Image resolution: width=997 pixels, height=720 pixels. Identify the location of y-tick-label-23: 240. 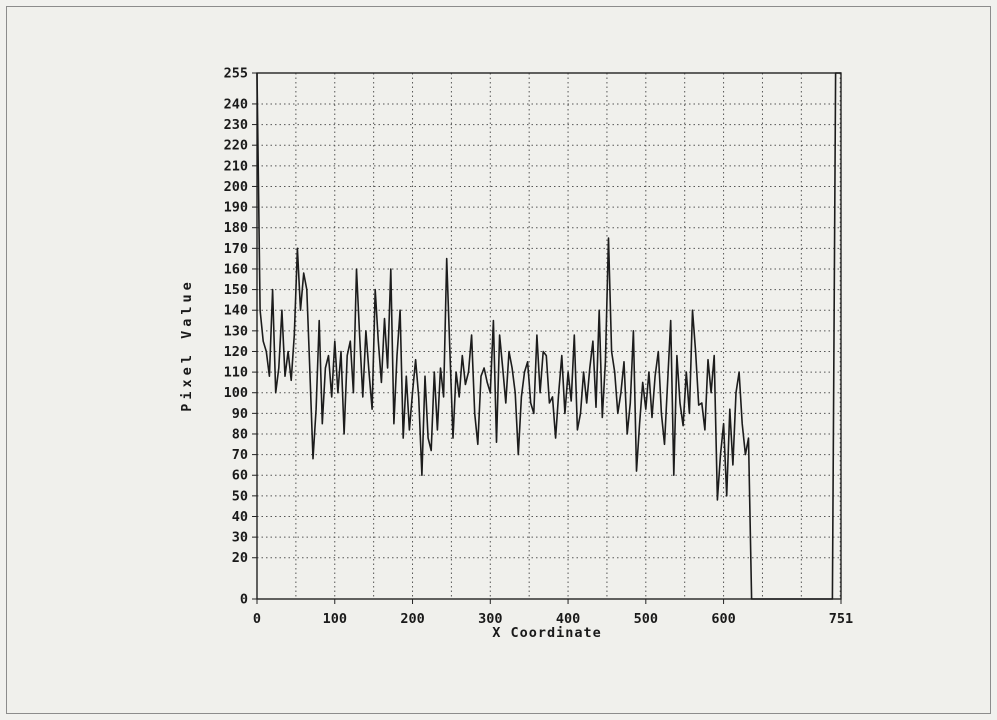
(236, 104).